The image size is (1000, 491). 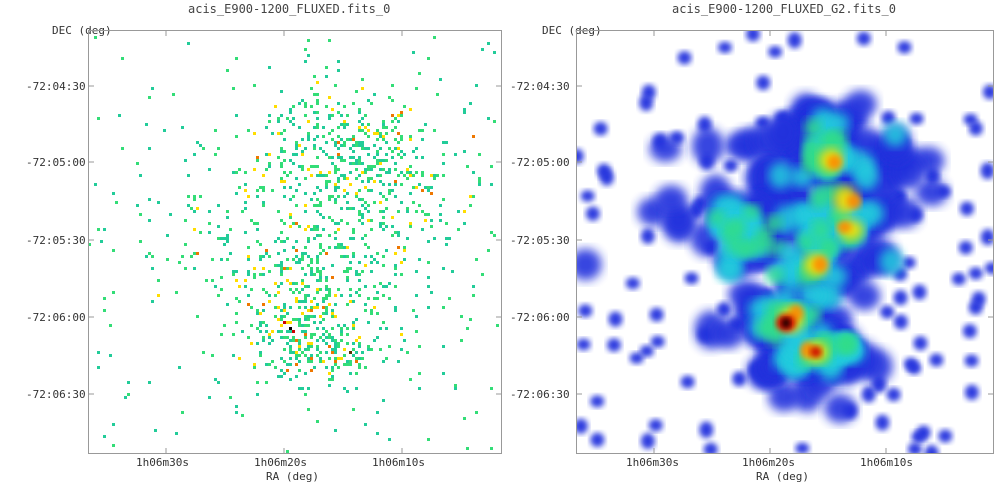 I want to click on left-ra-tick-3: 1h06m10s, so click(x=398, y=462).